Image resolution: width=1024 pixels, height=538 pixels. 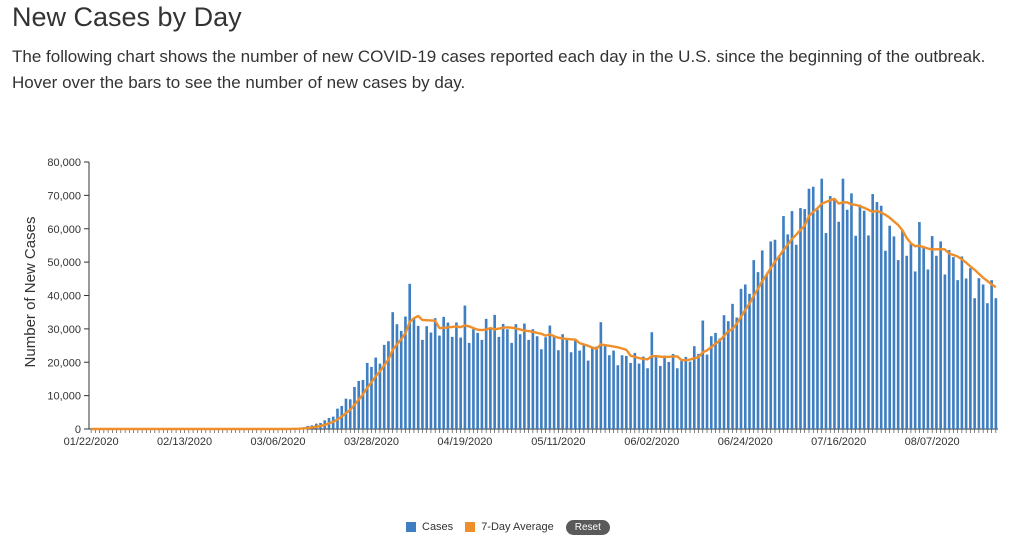 I want to click on reset-button: Reset, so click(x=587, y=527).